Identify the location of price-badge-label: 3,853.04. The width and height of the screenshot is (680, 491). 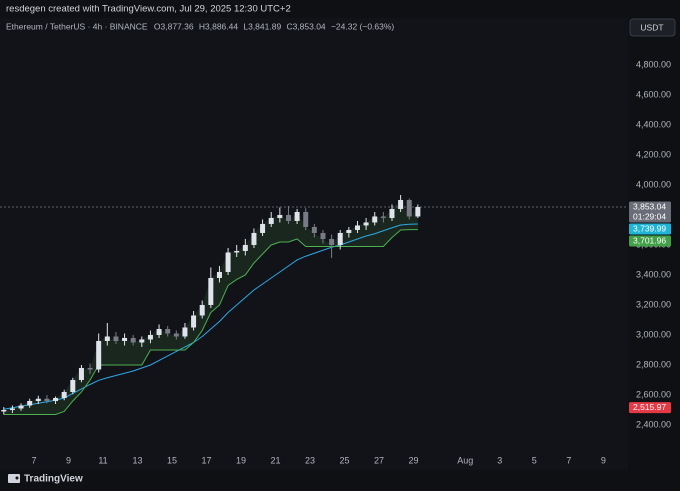
(649, 207).